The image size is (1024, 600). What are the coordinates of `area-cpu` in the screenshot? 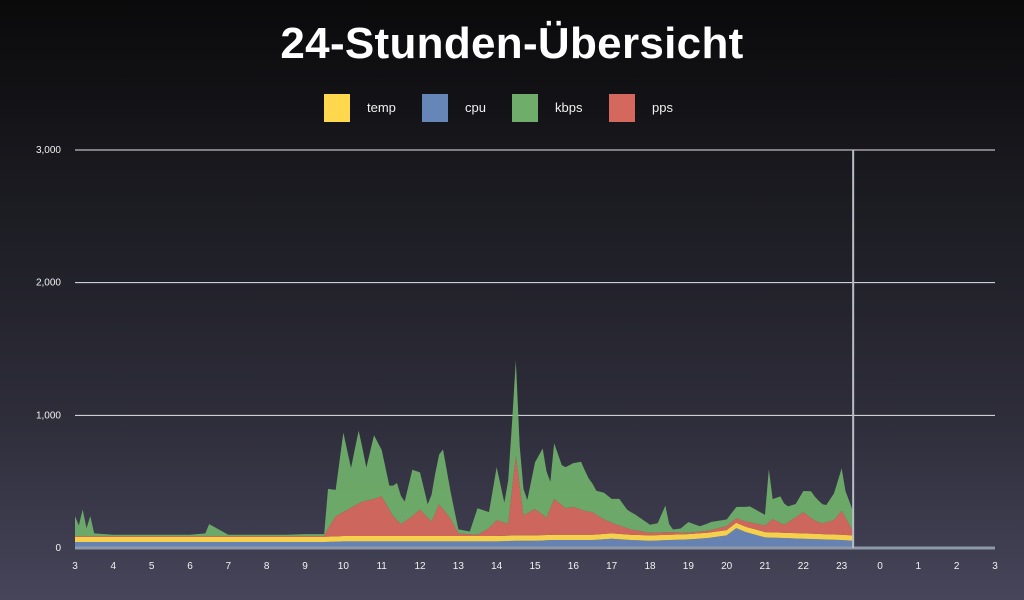 It's located at (464, 538).